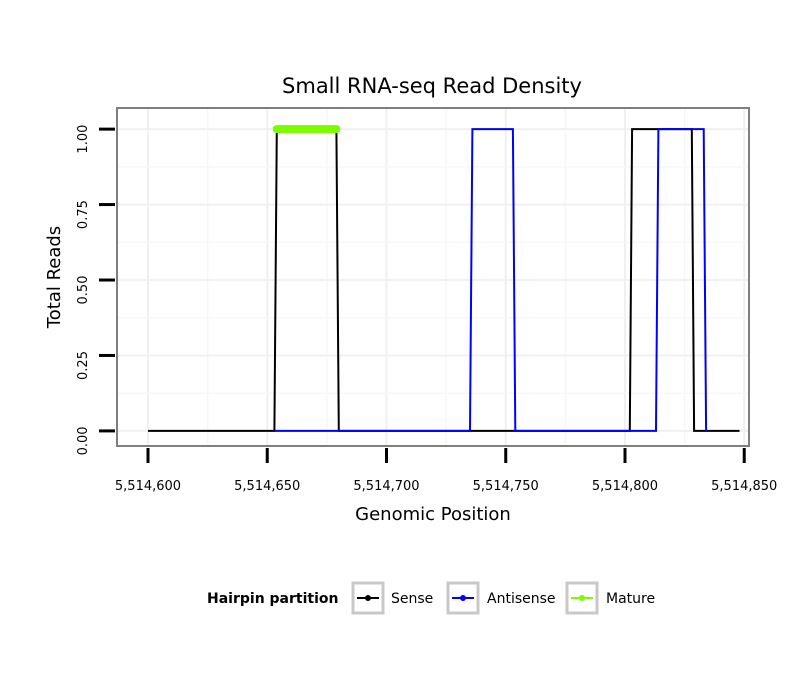 The width and height of the screenshot is (810, 690). What do you see at coordinates (463, 598) in the screenshot?
I see `legend-dot-antisense` at bounding box center [463, 598].